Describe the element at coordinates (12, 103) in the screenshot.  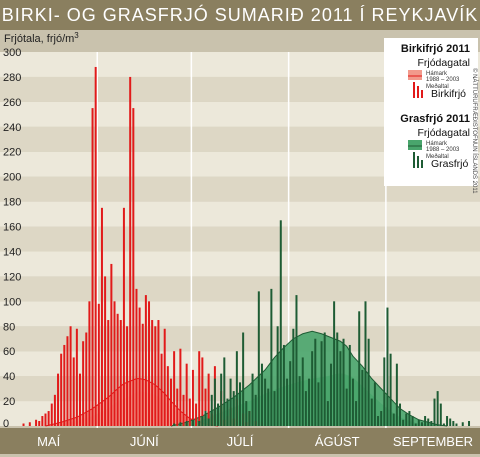
I see `y-tick-label: 260` at that location.